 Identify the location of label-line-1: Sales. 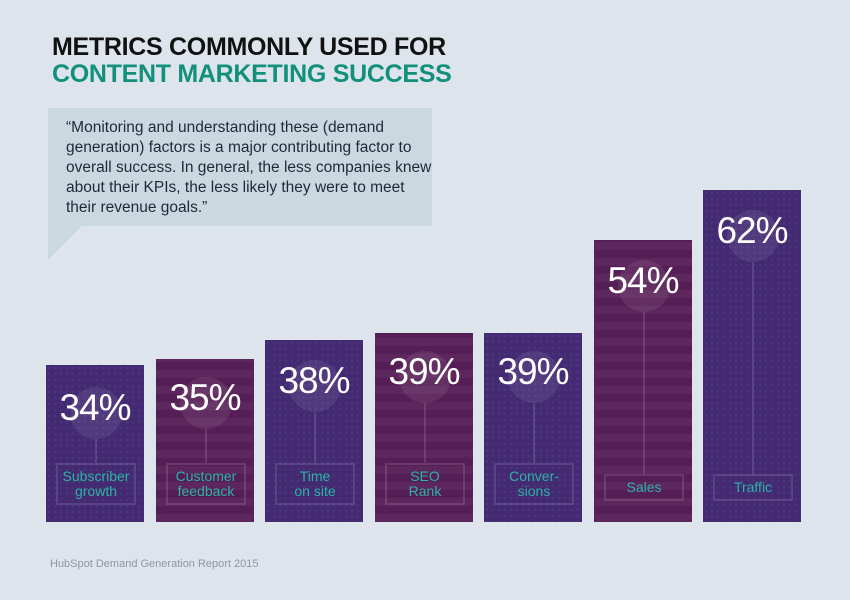
(644, 487).